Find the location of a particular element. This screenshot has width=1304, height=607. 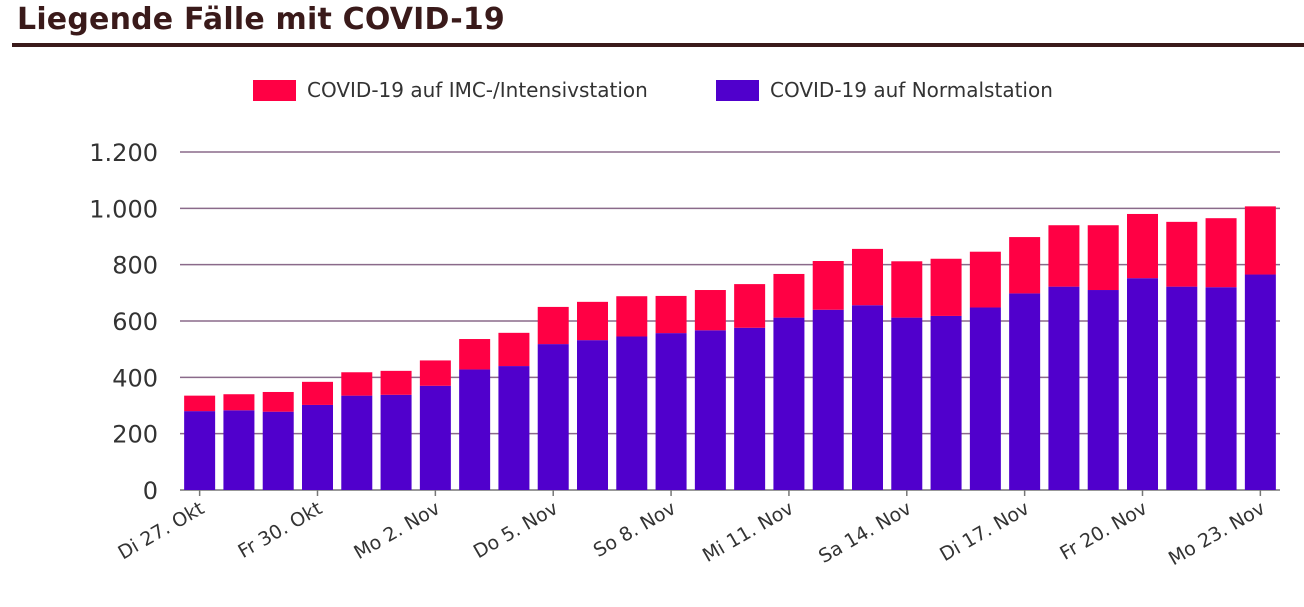

y-tick-label: 1.200 is located at coordinates (123, 153).